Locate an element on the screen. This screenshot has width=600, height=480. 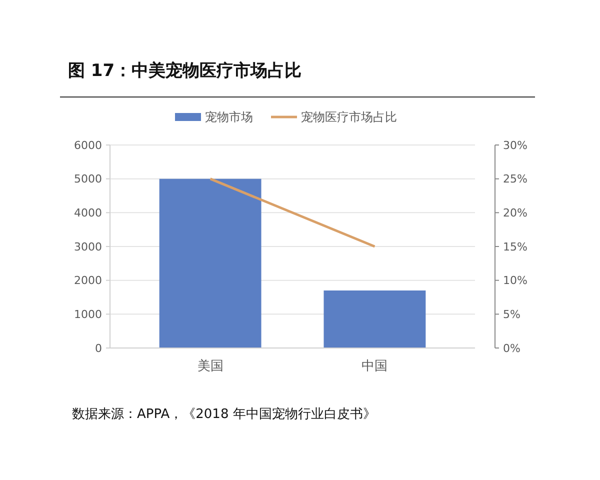
y2-tick-label: 25% is located at coordinates (515, 179).